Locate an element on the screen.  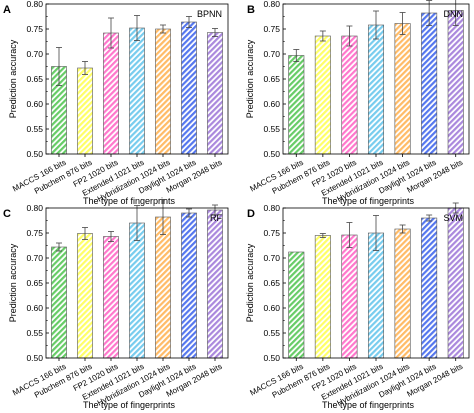
model-label: BPNN is located at coordinates (209, 14).